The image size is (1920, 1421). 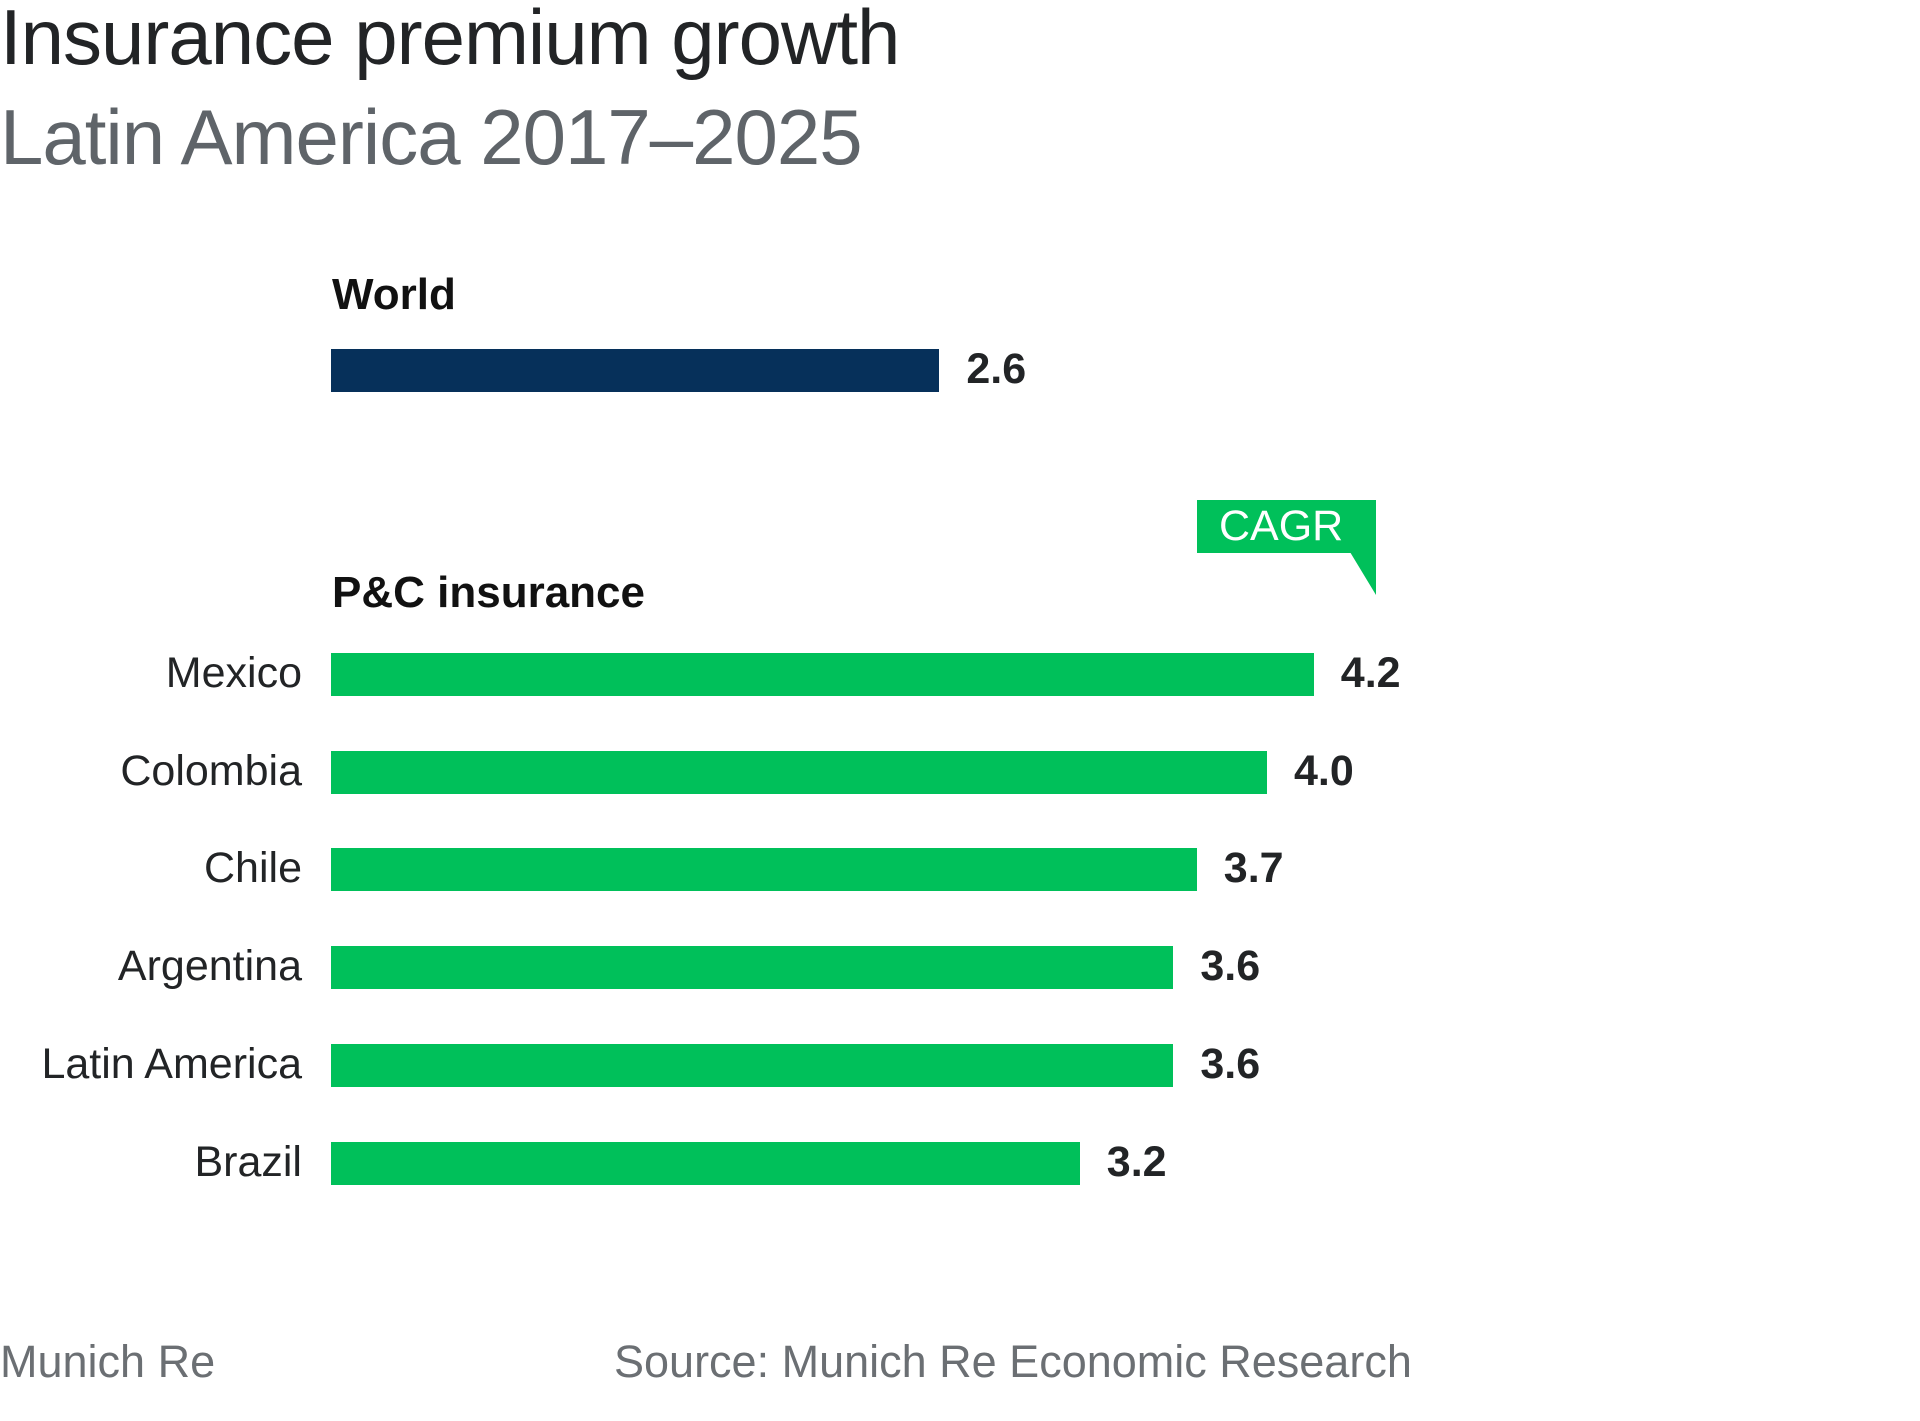 What do you see at coordinates (752, 1065) in the screenshot?
I see `bar-latin-america` at bounding box center [752, 1065].